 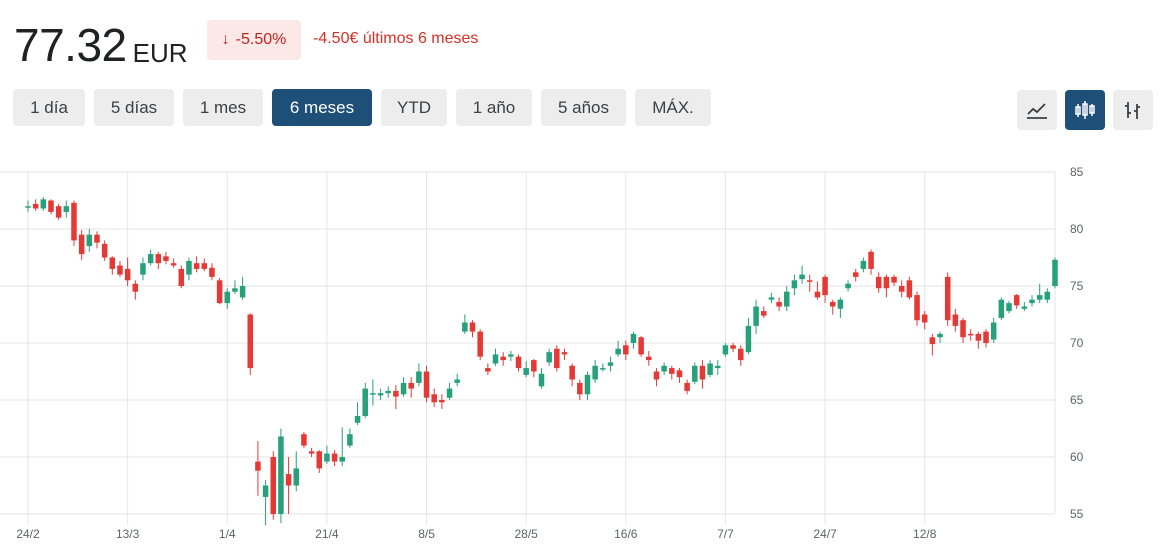 What do you see at coordinates (49, 107) in the screenshot?
I see `range-1d-button: 1 día` at bounding box center [49, 107].